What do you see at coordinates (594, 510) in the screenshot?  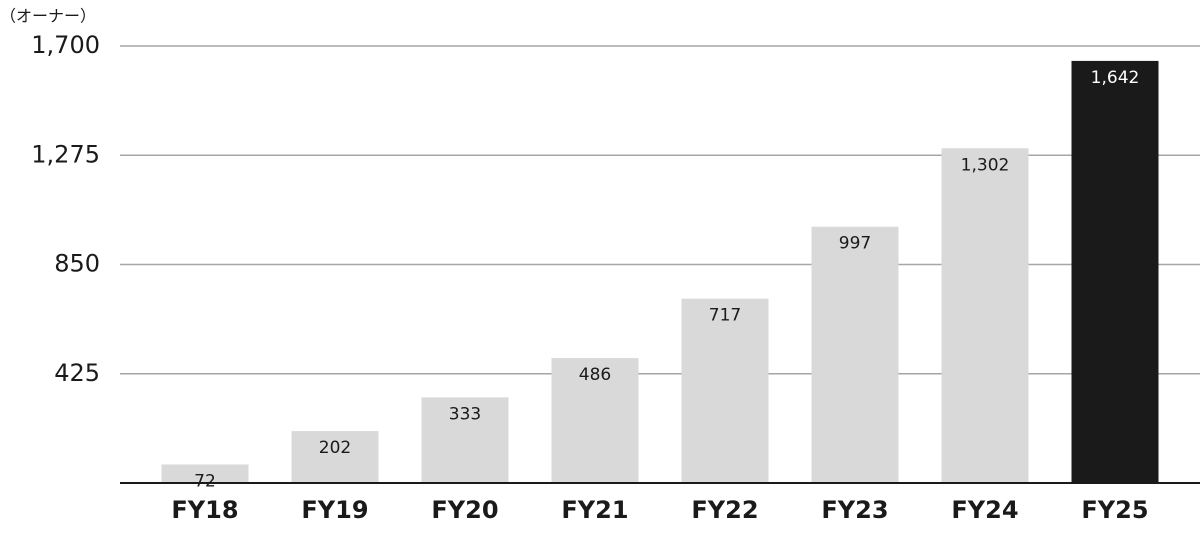 I see `x-tick-label: FY21` at bounding box center [594, 510].